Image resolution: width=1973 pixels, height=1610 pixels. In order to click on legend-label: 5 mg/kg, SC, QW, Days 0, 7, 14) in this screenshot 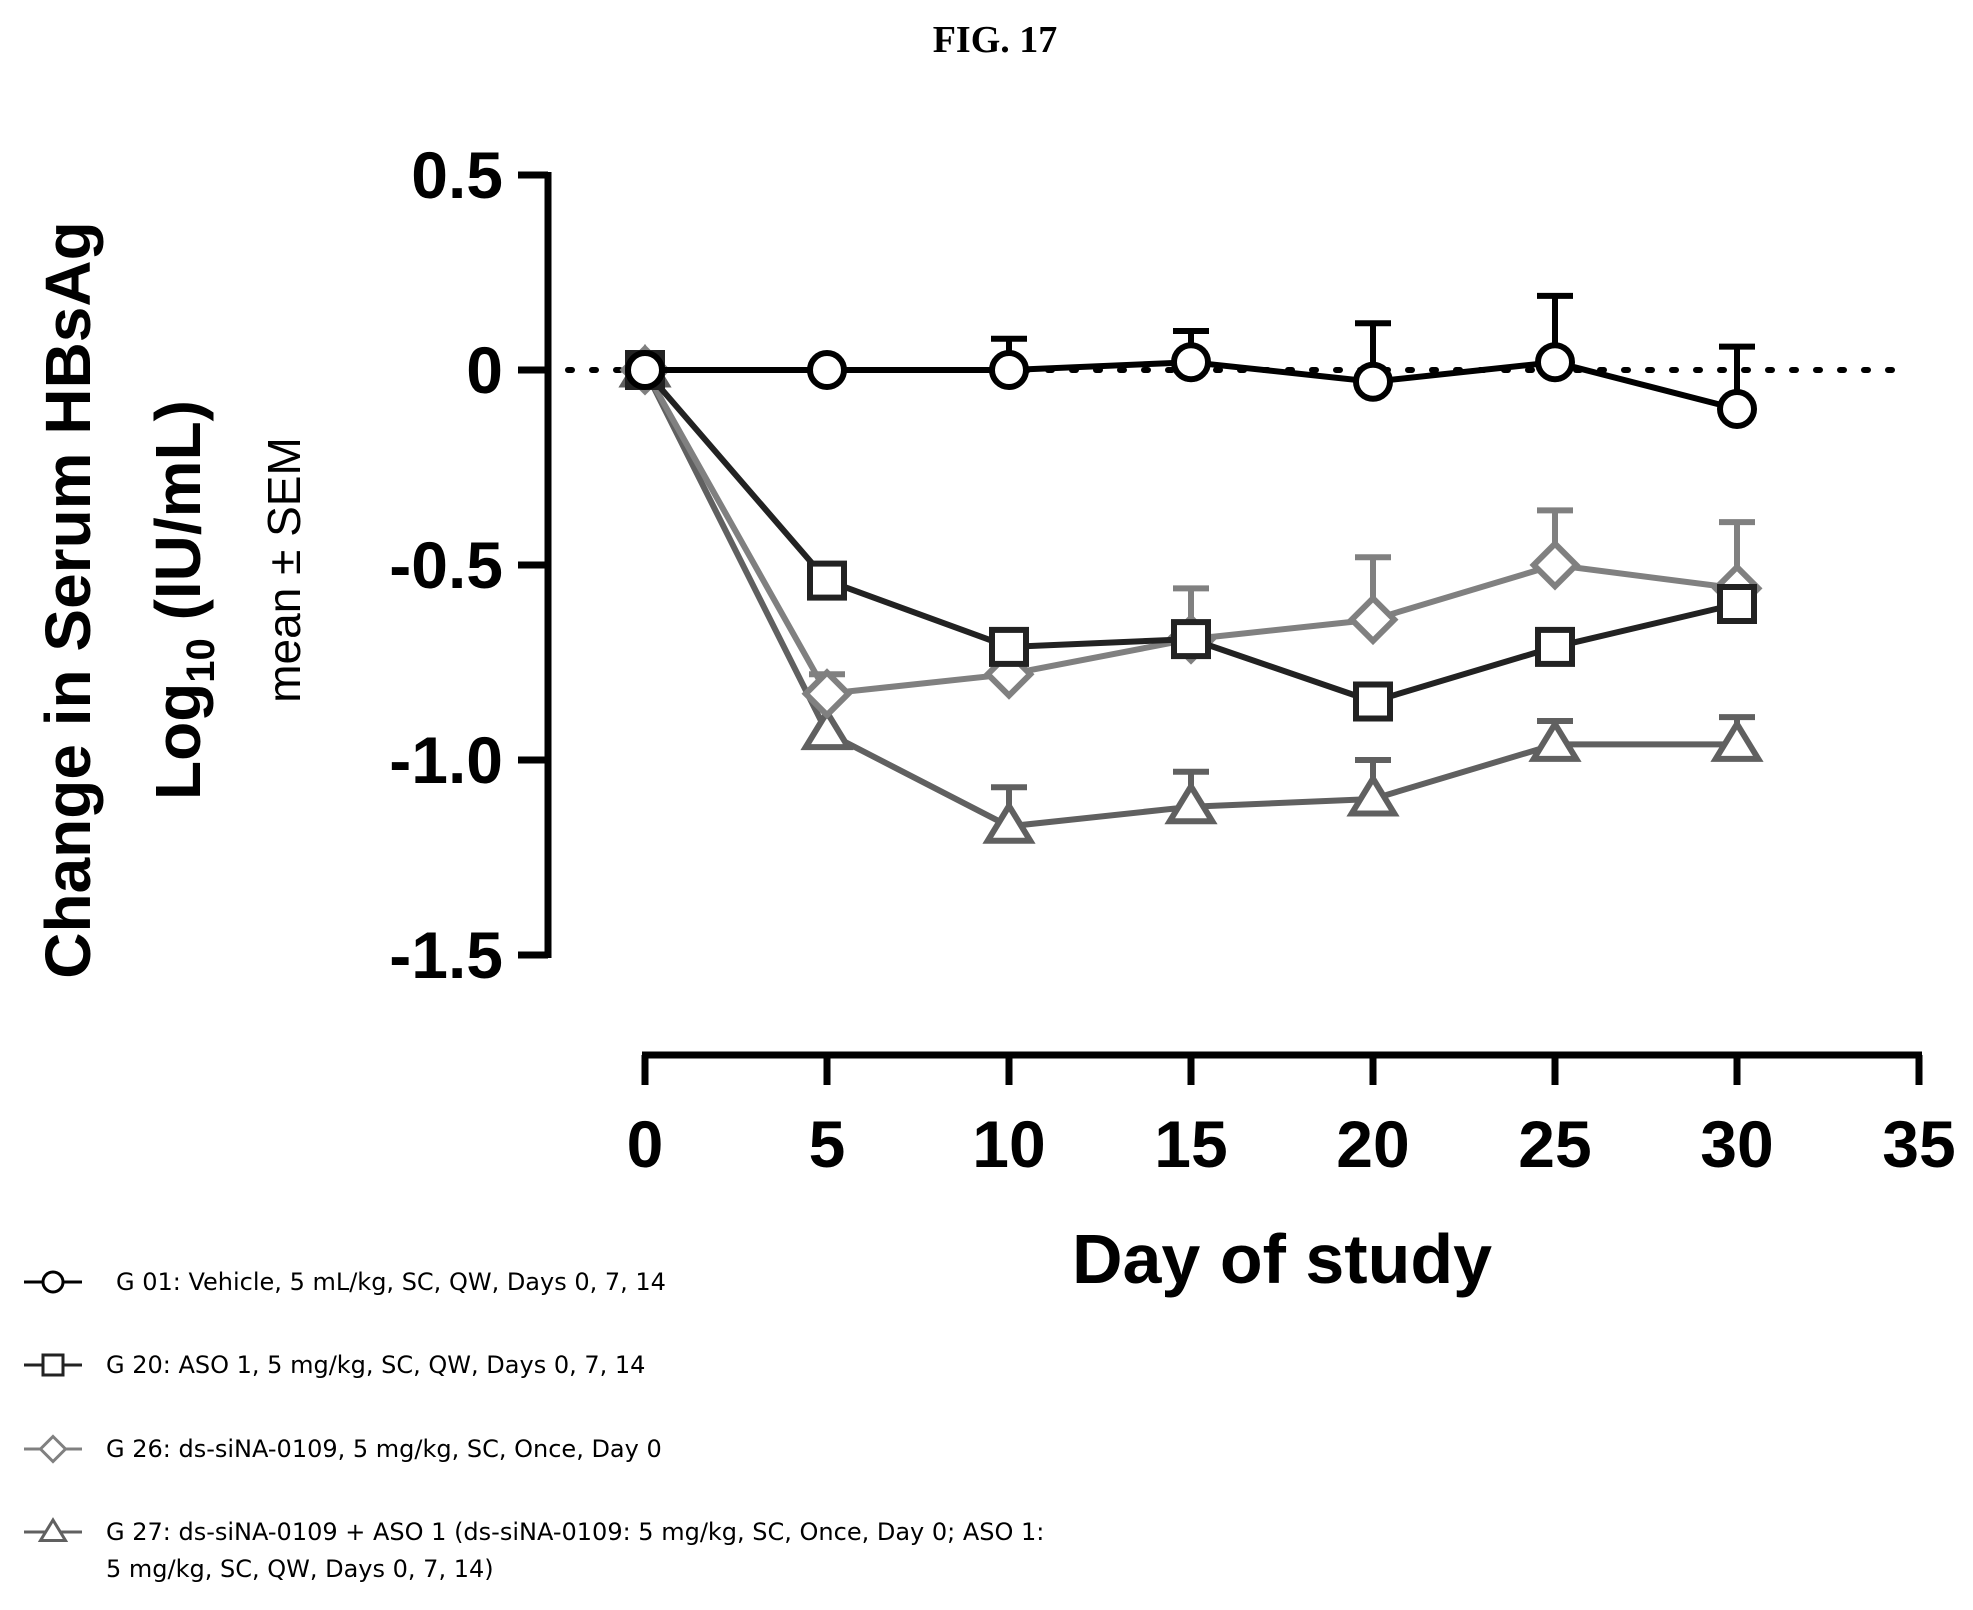, I will do `click(300, 1569)`.